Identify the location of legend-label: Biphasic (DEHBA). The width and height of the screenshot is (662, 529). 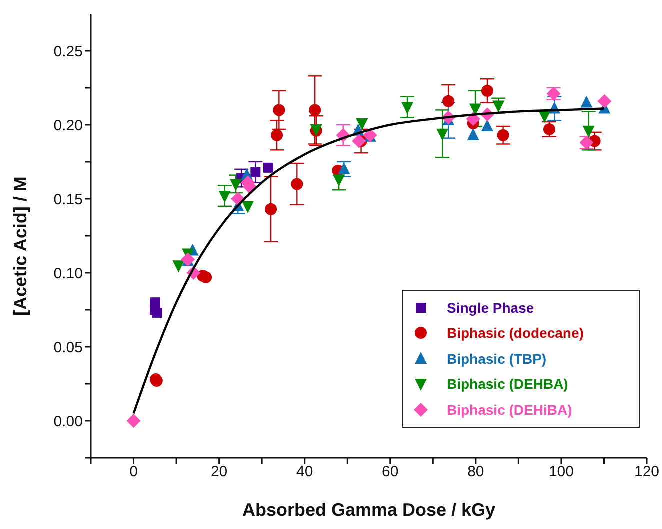
(507, 384).